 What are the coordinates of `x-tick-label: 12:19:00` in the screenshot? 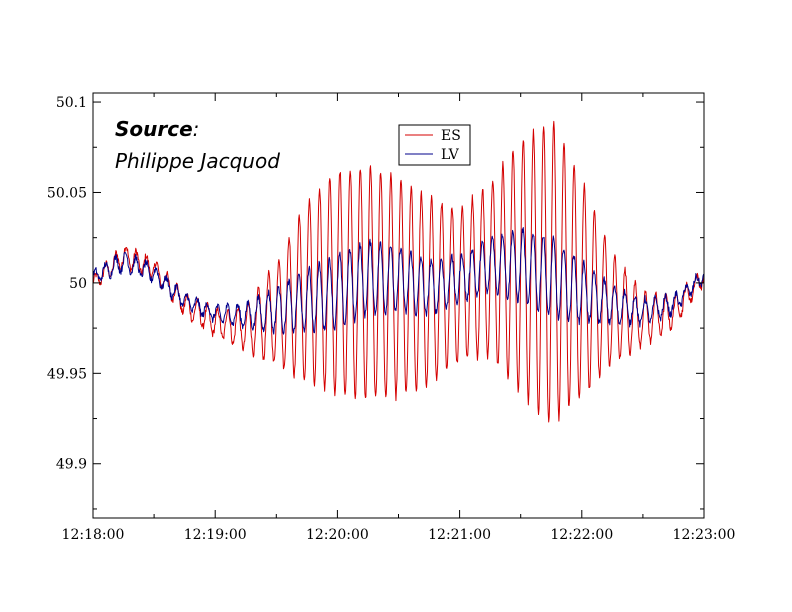 It's located at (215, 535).